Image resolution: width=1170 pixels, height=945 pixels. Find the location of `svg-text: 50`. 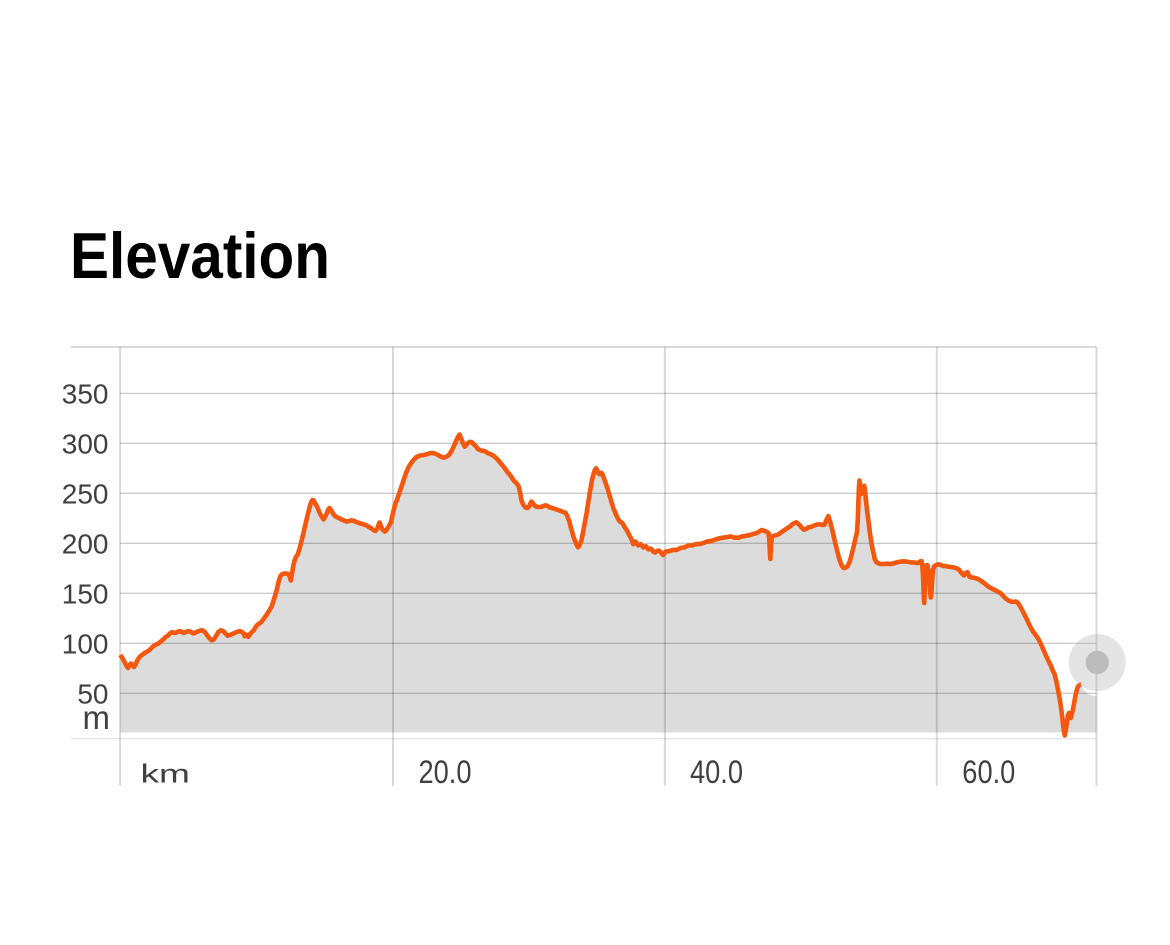

svg-text: 50 is located at coordinates (92, 694).